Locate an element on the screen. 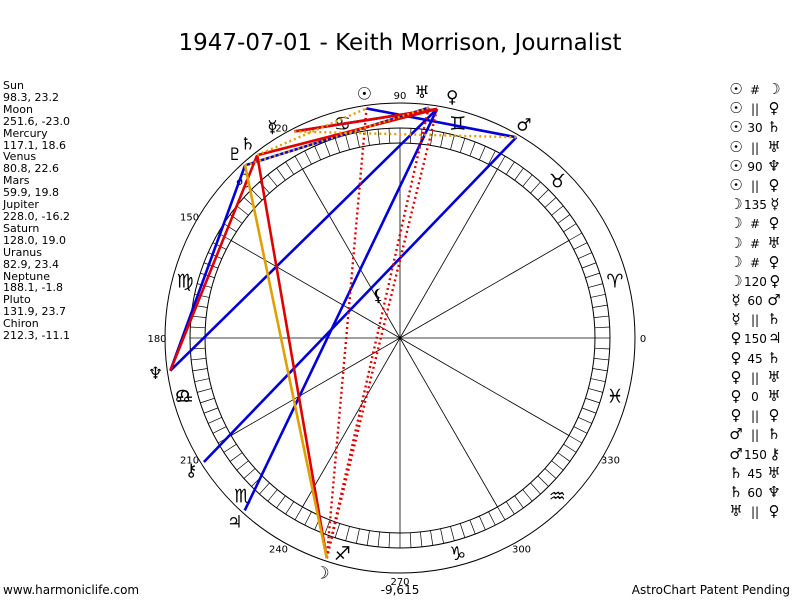 The image size is (800, 600). degree-label: 0 is located at coordinates (643, 339).